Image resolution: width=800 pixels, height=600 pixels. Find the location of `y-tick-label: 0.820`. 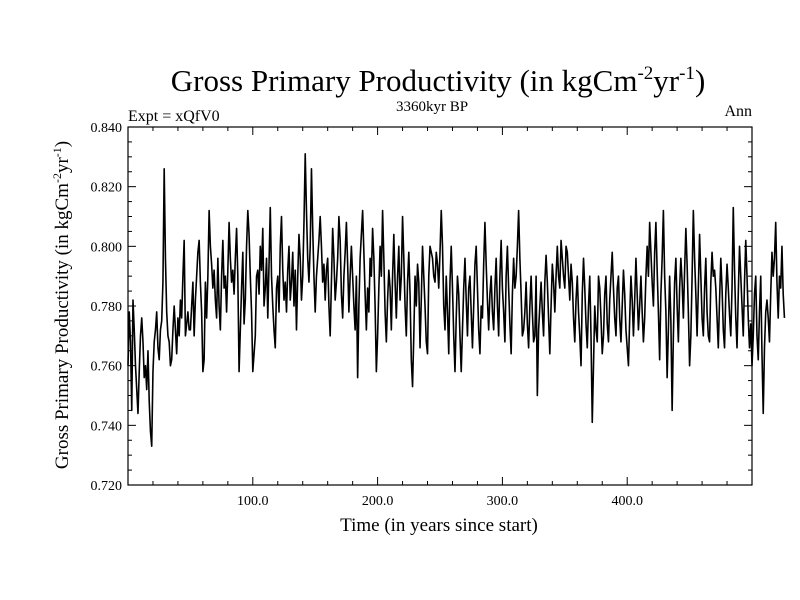

y-tick-label: 0.820 is located at coordinates (107, 188).